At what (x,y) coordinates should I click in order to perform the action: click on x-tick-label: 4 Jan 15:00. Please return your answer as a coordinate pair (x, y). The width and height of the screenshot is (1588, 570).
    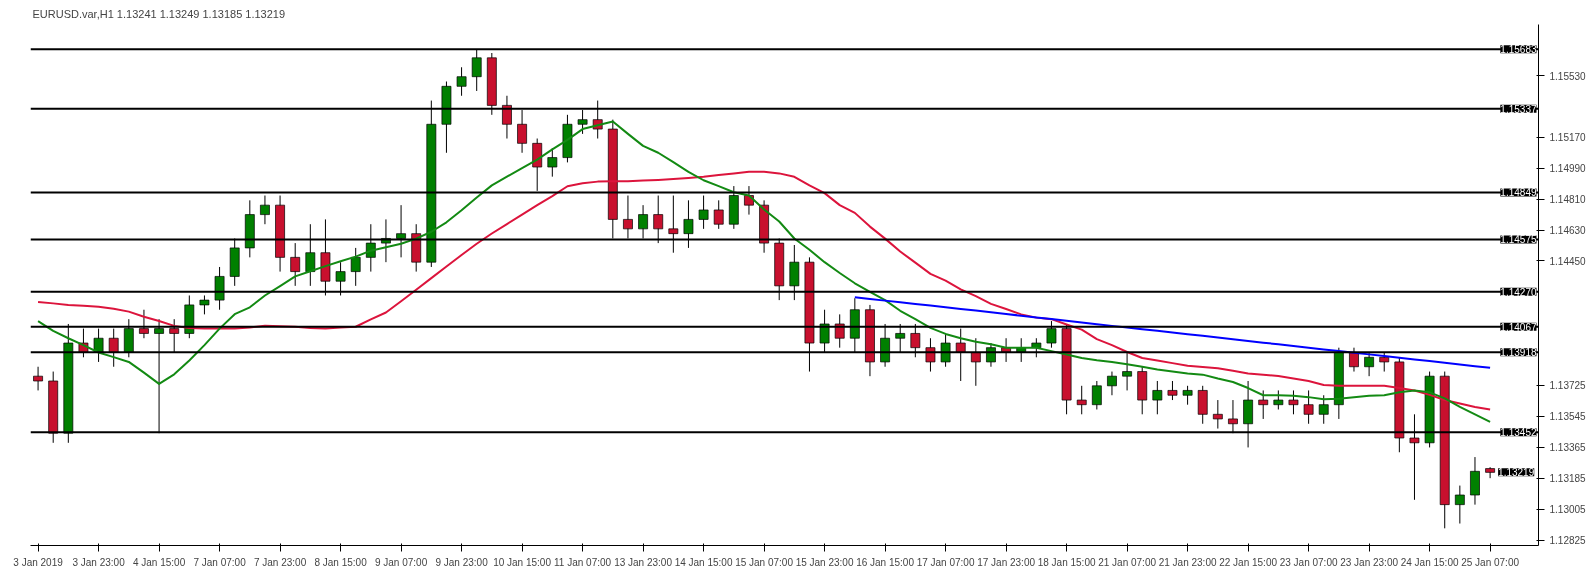
    Looking at the image, I should click on (159, 562).